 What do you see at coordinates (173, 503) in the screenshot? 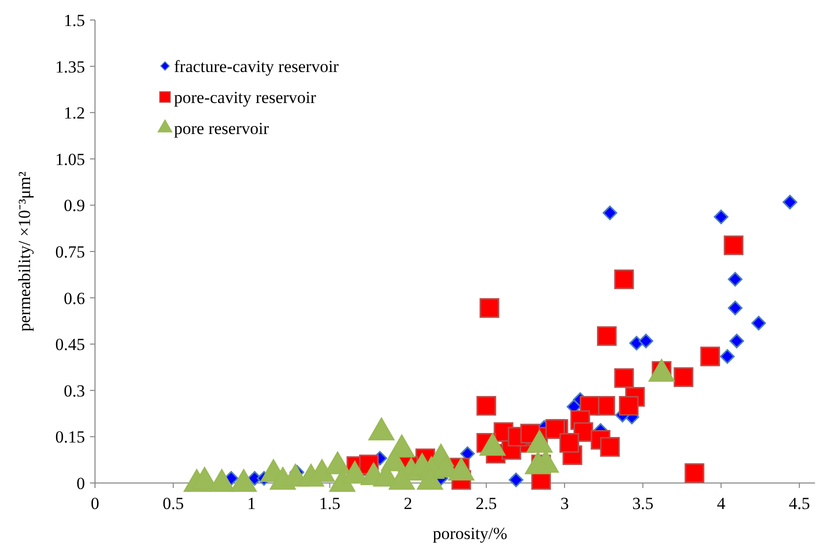
I see `x-tick-label: 0.5` at bounding box center [173, 503].